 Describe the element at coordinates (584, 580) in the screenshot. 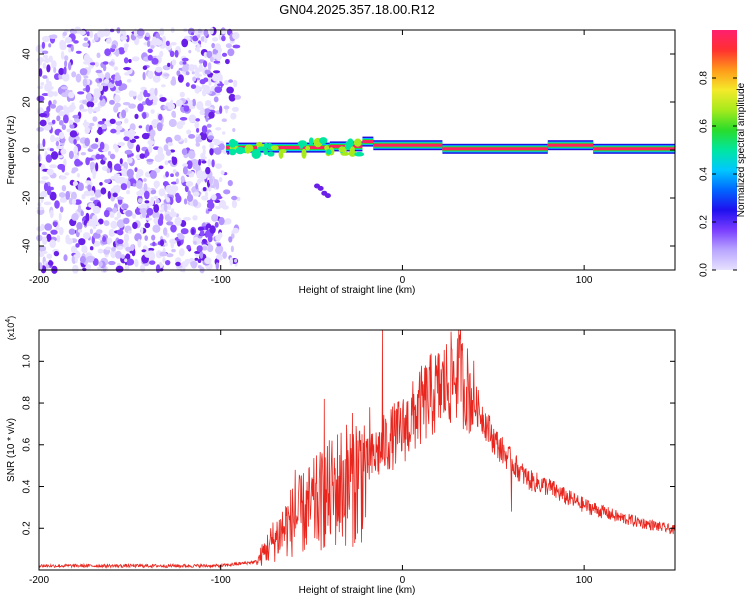

I see `x-tick-label: 100` at that location.